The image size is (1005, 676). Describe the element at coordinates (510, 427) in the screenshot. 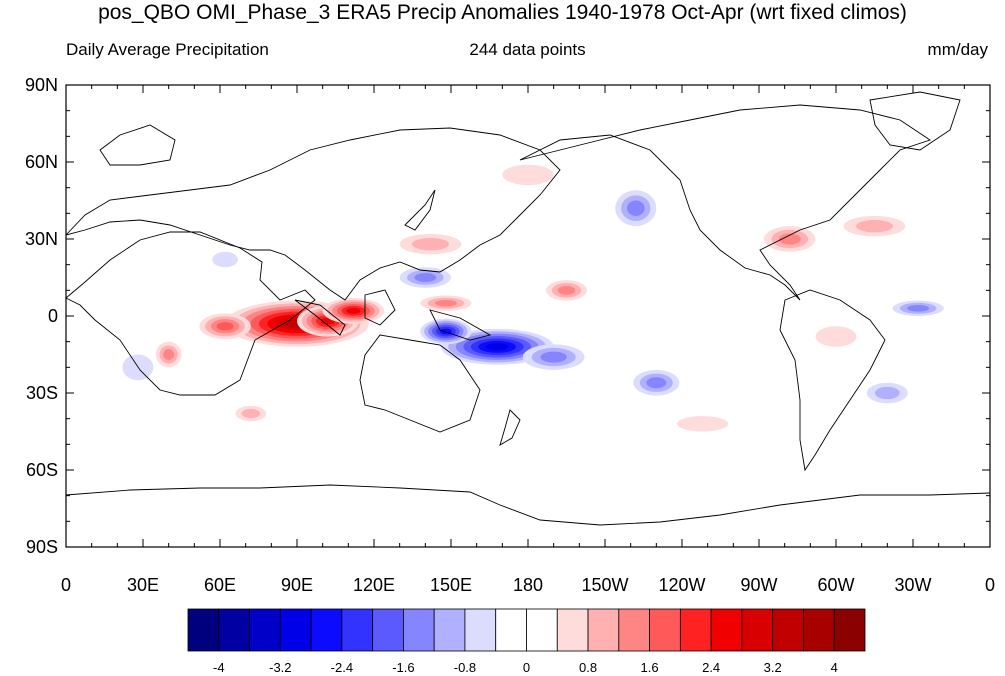

I see `coastline-new-zealand` at that location.